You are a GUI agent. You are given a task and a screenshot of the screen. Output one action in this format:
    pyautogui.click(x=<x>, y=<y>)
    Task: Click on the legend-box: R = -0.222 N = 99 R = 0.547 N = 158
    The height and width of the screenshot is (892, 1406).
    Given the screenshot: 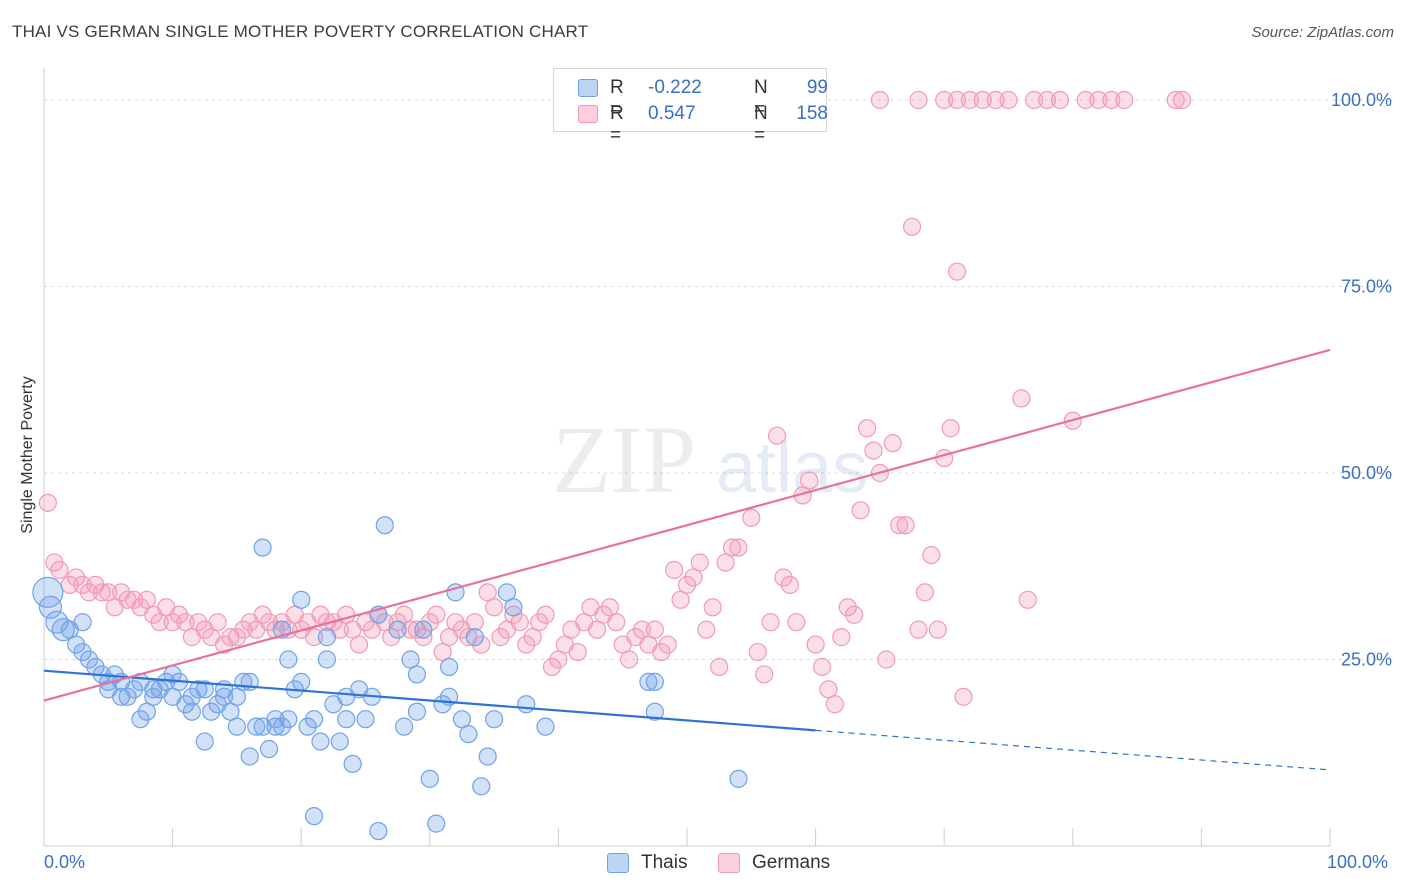 What is the action you would take?
    pyautogui.click(x=690, y=107)
    